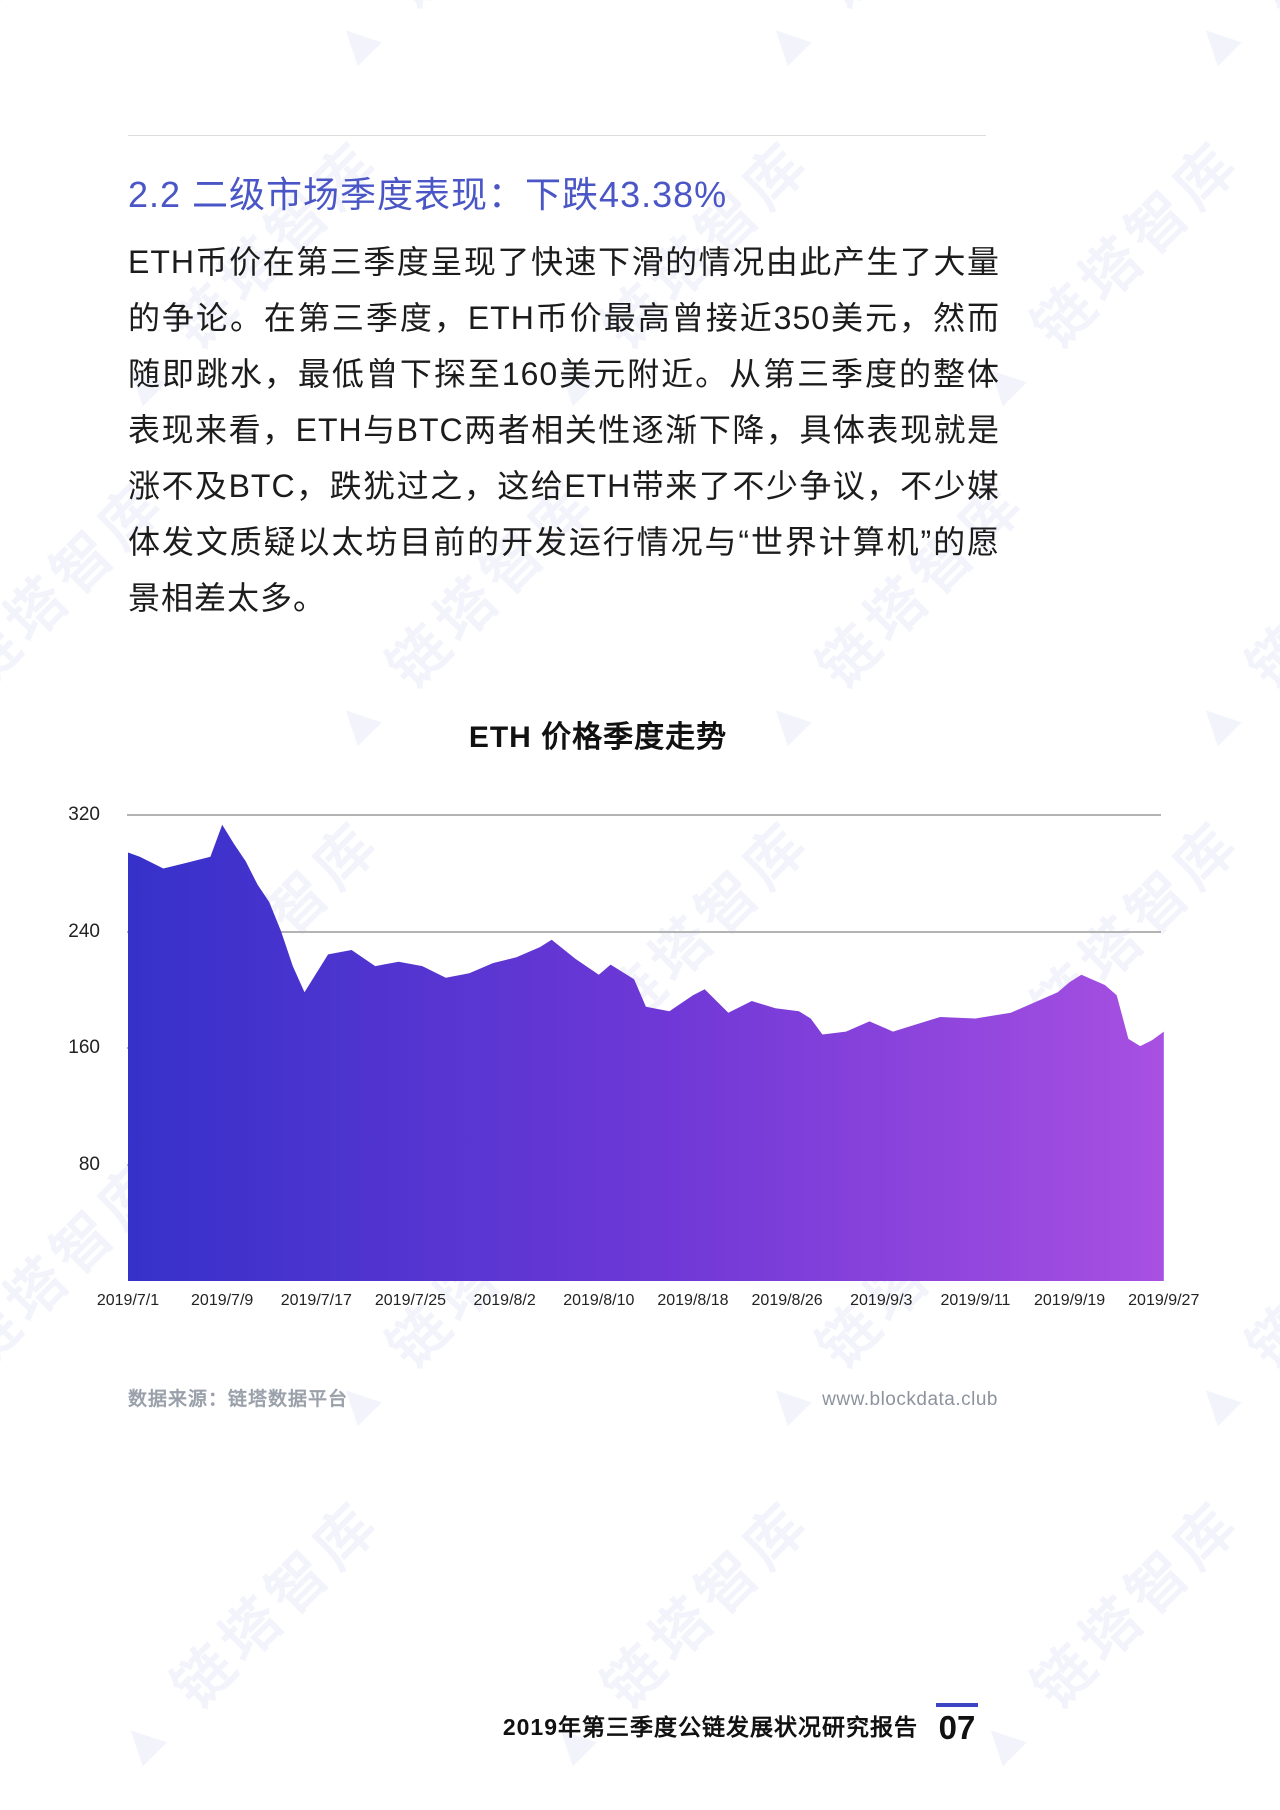 This screenshot has height=1810, width=1280. Describe the element at coordinates (84, 1047) in the screenshot. I see `y-tick-label: 160` at that location.